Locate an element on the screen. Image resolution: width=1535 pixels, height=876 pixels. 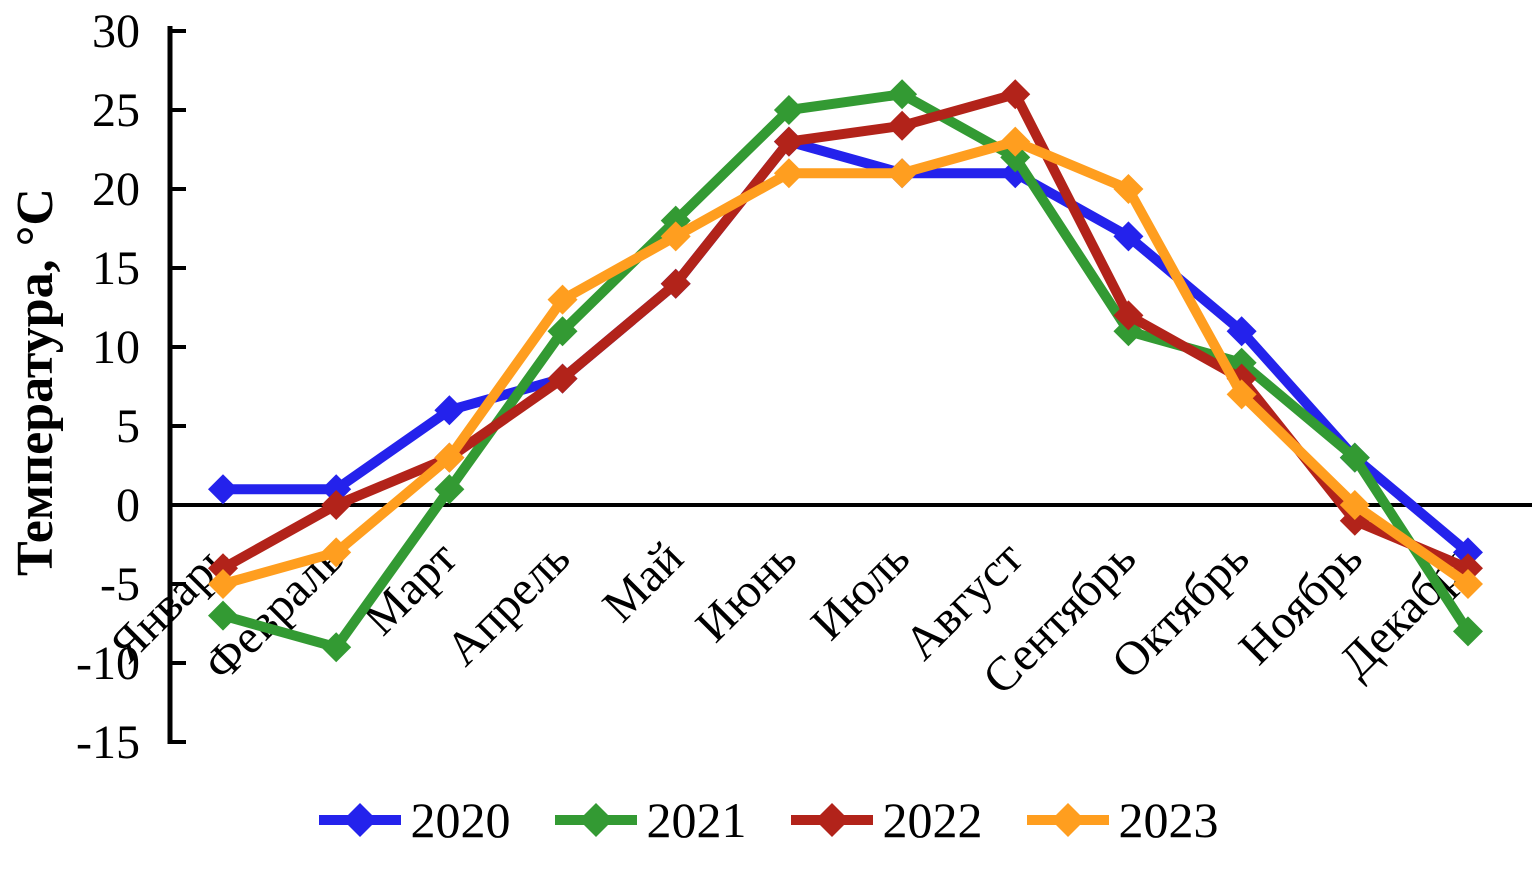
y-tick-label--5: -5 is located at coordinates (120, 584).